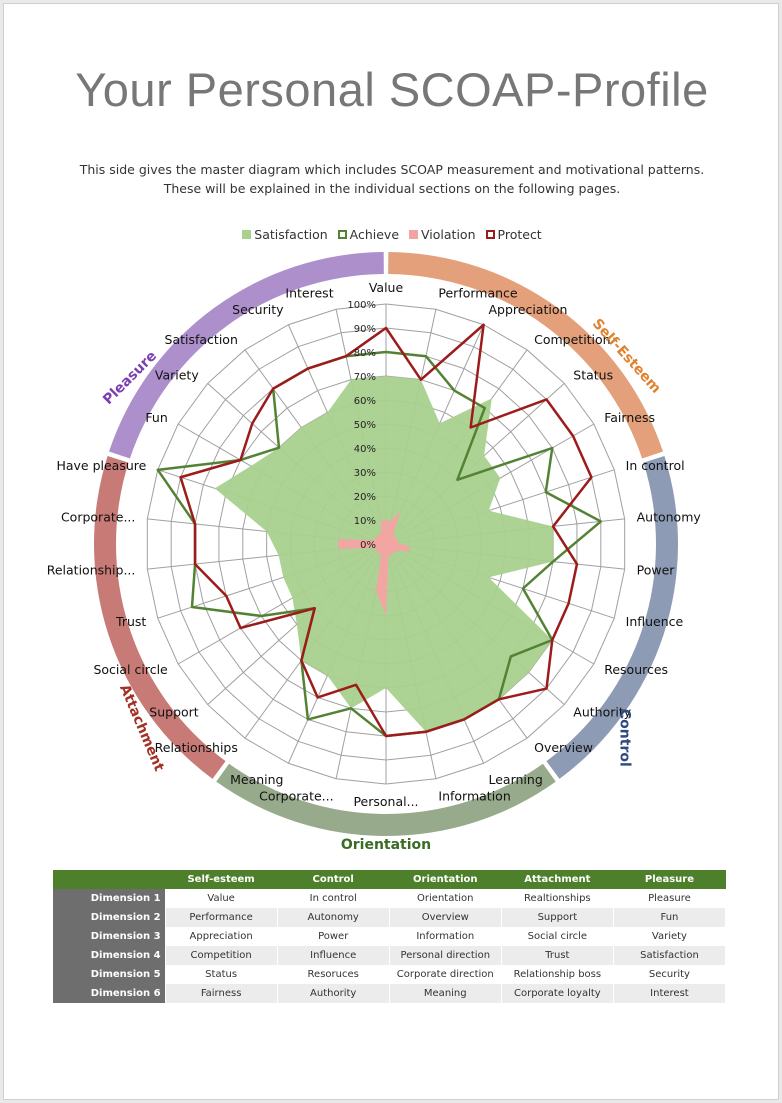  Describe the element at coordinates (655, 465) in the screenshot. I see `category-label-in-control: In control` at that location.